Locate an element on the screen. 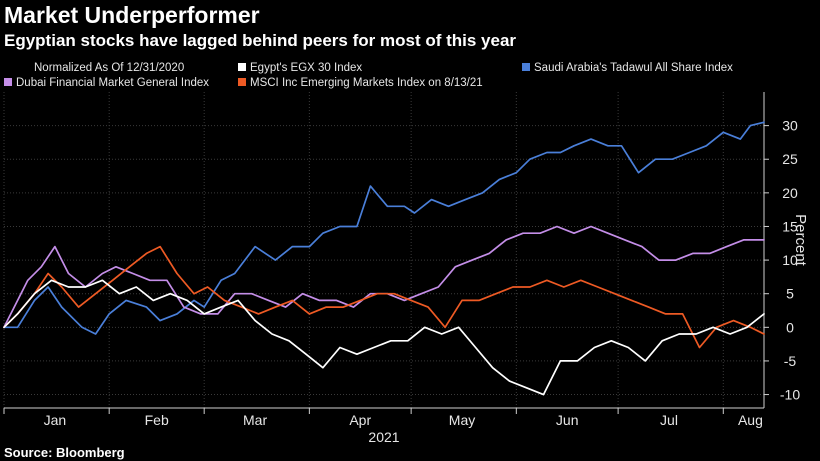  y-tick-label: 15 is located at coordinates (790, 226).